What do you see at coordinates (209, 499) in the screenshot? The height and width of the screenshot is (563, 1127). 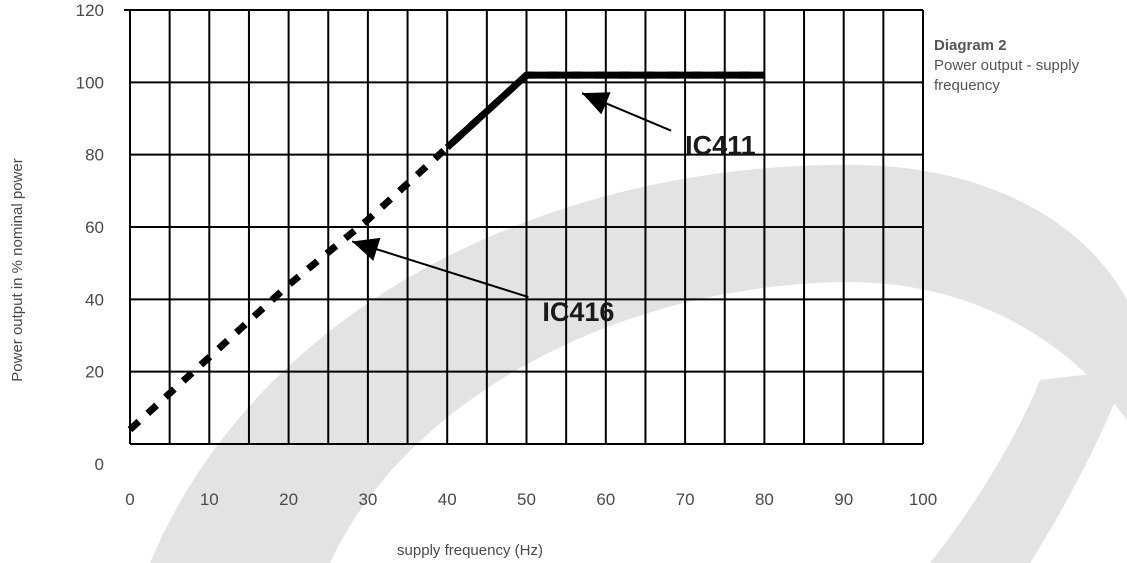 I see `x-tick-label: 10` at bounding box center [209, 499].